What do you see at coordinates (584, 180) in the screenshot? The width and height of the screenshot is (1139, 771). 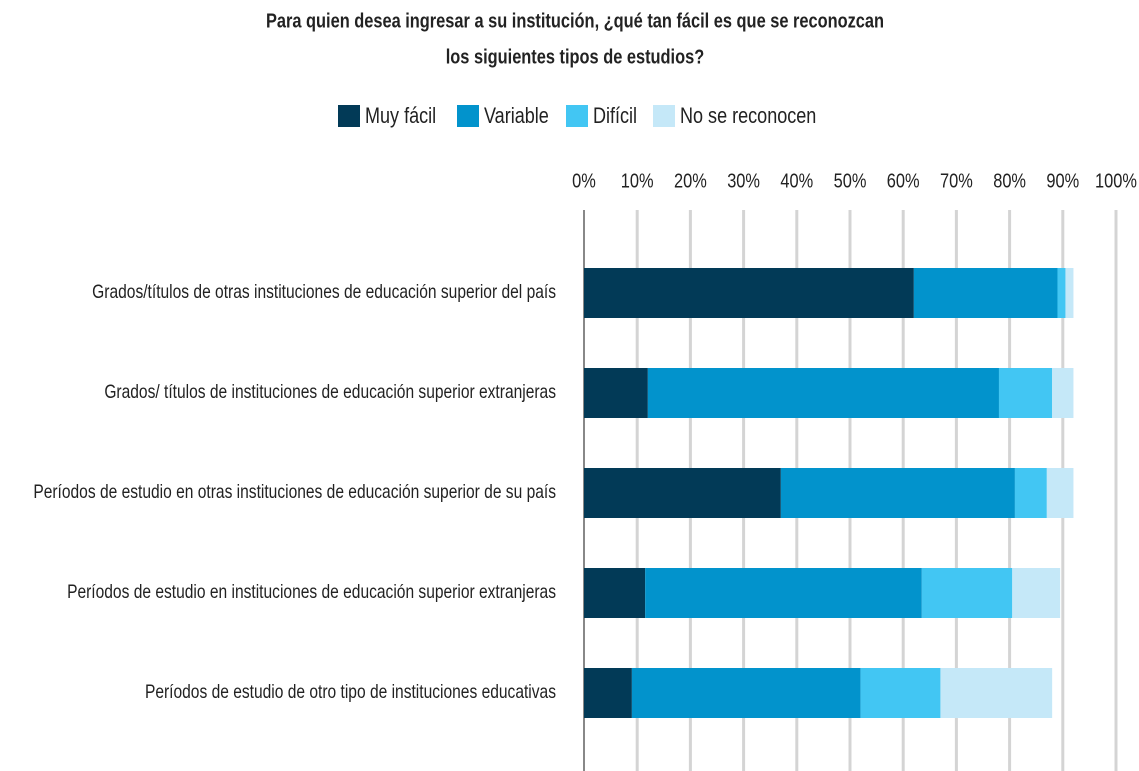 I see `x-tick-label: 0%` at bounding box center [584, 180].